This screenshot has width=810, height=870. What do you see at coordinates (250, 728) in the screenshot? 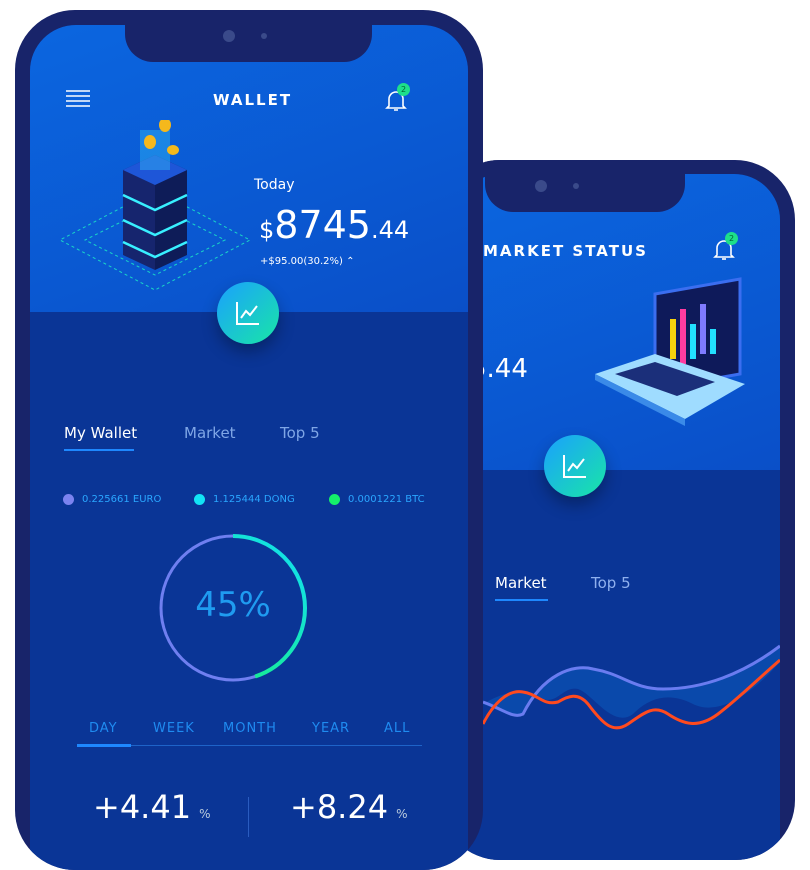
I see `period-month: MONTH` at bounding box center [250, 728].